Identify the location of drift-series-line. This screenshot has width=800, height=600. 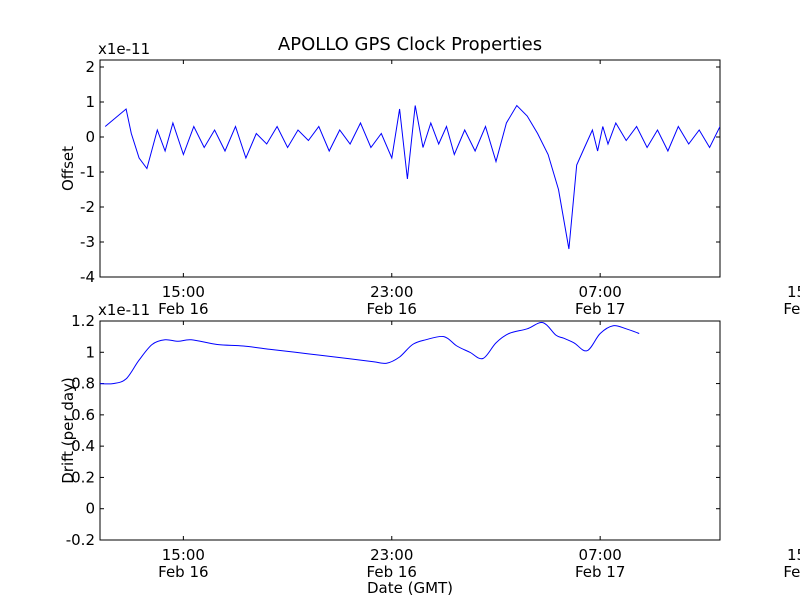
(370, 353).